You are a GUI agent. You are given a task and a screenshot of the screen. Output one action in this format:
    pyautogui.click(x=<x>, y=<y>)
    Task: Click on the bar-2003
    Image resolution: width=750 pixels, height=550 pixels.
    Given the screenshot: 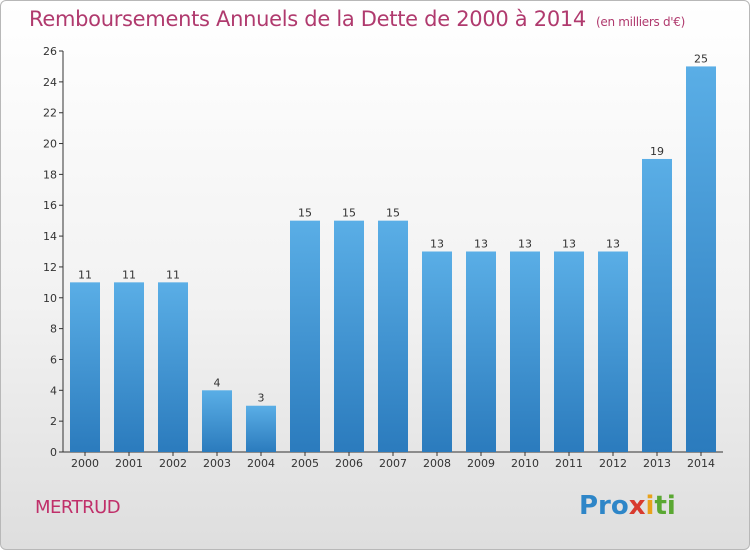 What is the action you would take?
    pyautogui.click(x=217, y=421)
    